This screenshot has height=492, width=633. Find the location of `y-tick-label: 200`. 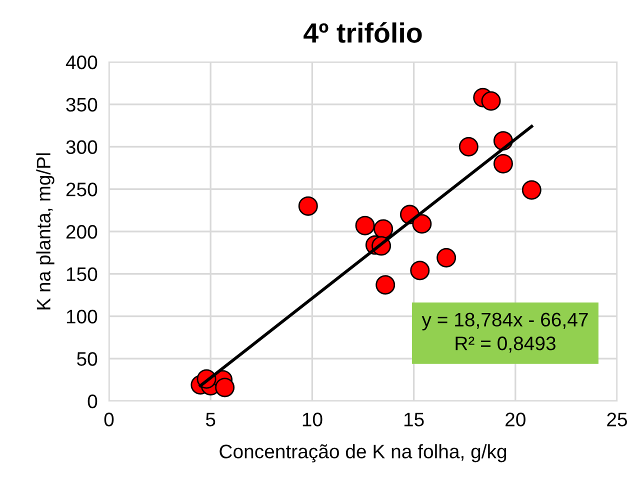

y-tick-label: 200 is located at coordinates (82, 231).